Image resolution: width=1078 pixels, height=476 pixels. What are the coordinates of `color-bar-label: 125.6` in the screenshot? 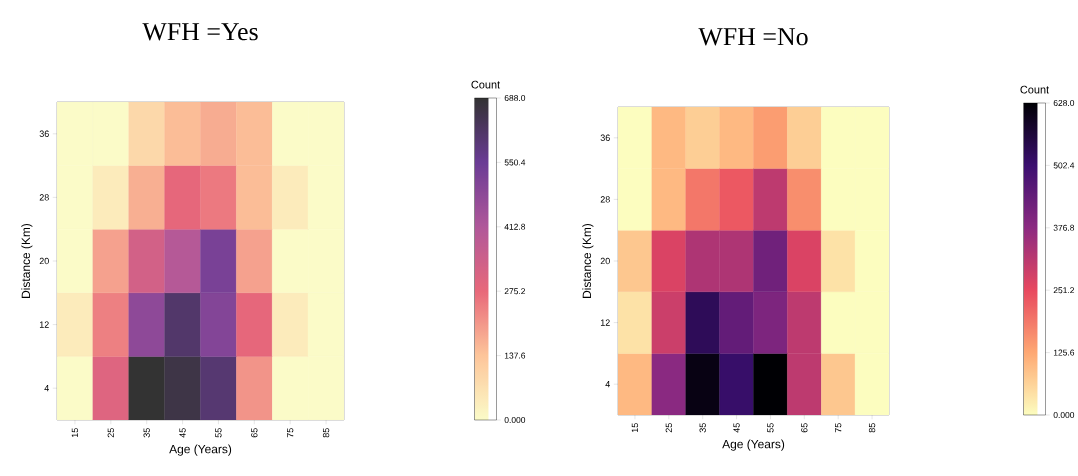 It's located at (1064, 352).